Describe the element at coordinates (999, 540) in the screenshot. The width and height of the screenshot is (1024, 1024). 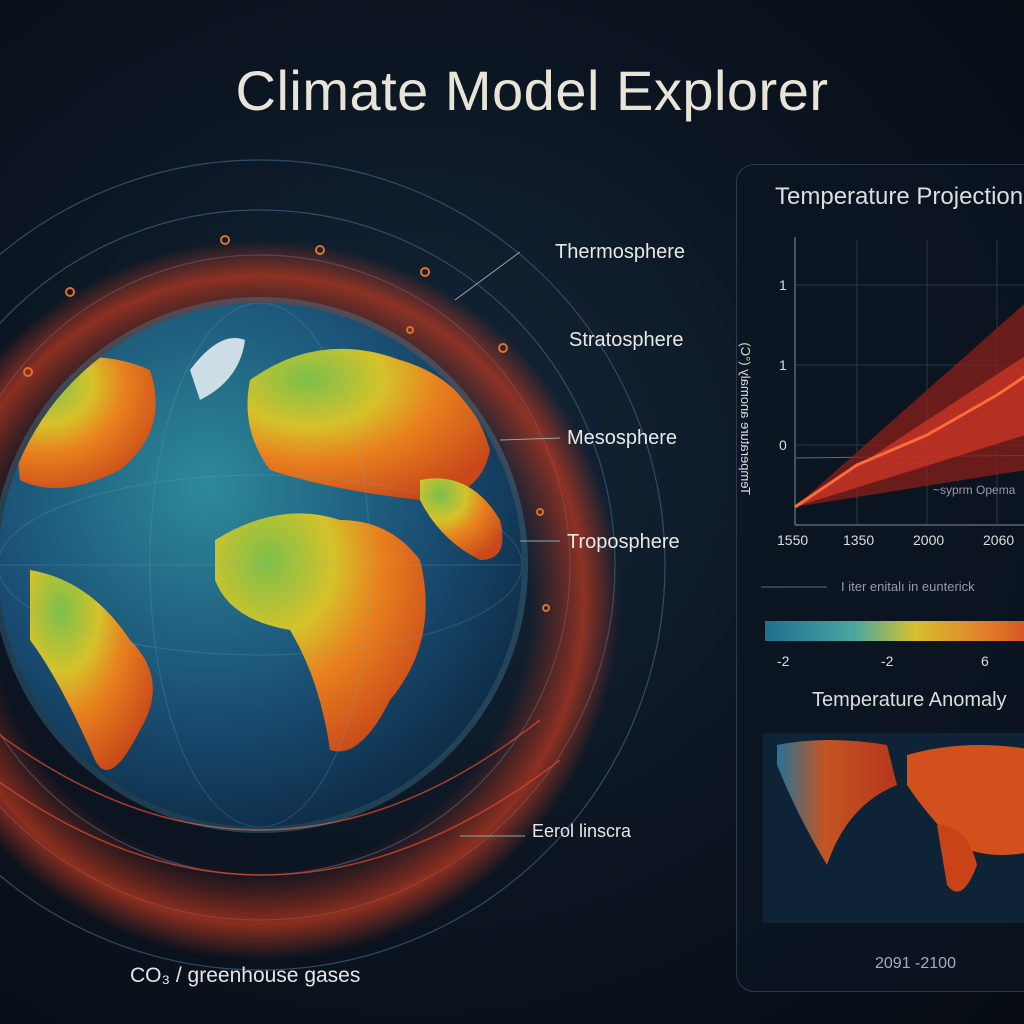
I see `x-tick-label: 2060` at that location.